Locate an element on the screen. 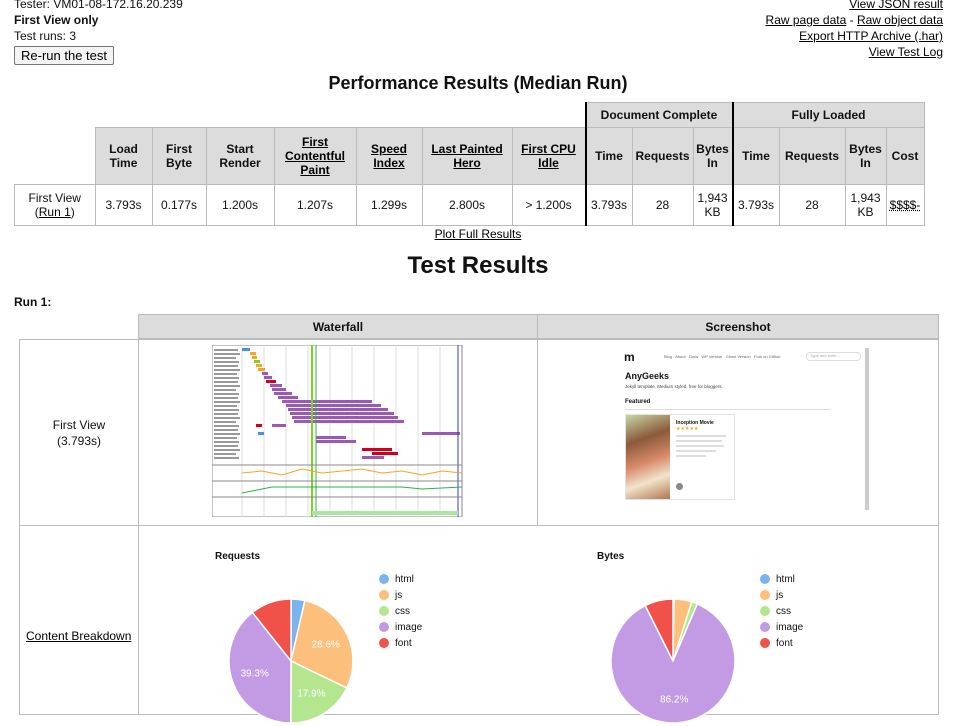 This screenshot has height=726, width=956. value-dc-requests: 28 is located at coordinates (662, 205).